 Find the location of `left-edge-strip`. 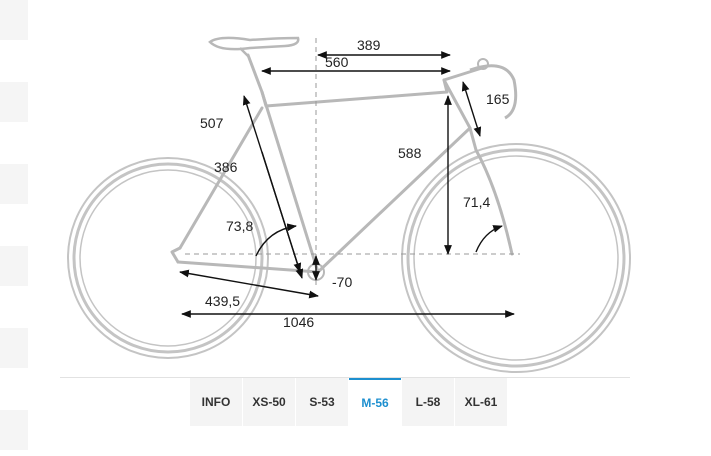

left-edge-strip is located at coordinates (14, 228).